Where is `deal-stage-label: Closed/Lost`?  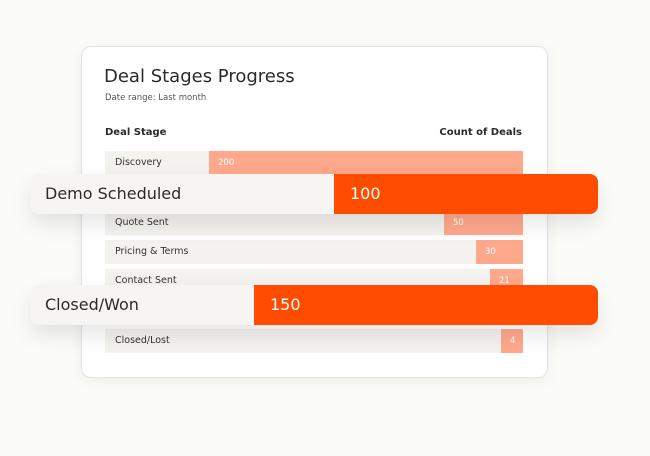 deal-stage-label: Closed/Lost is located at coordinates (142, 340).